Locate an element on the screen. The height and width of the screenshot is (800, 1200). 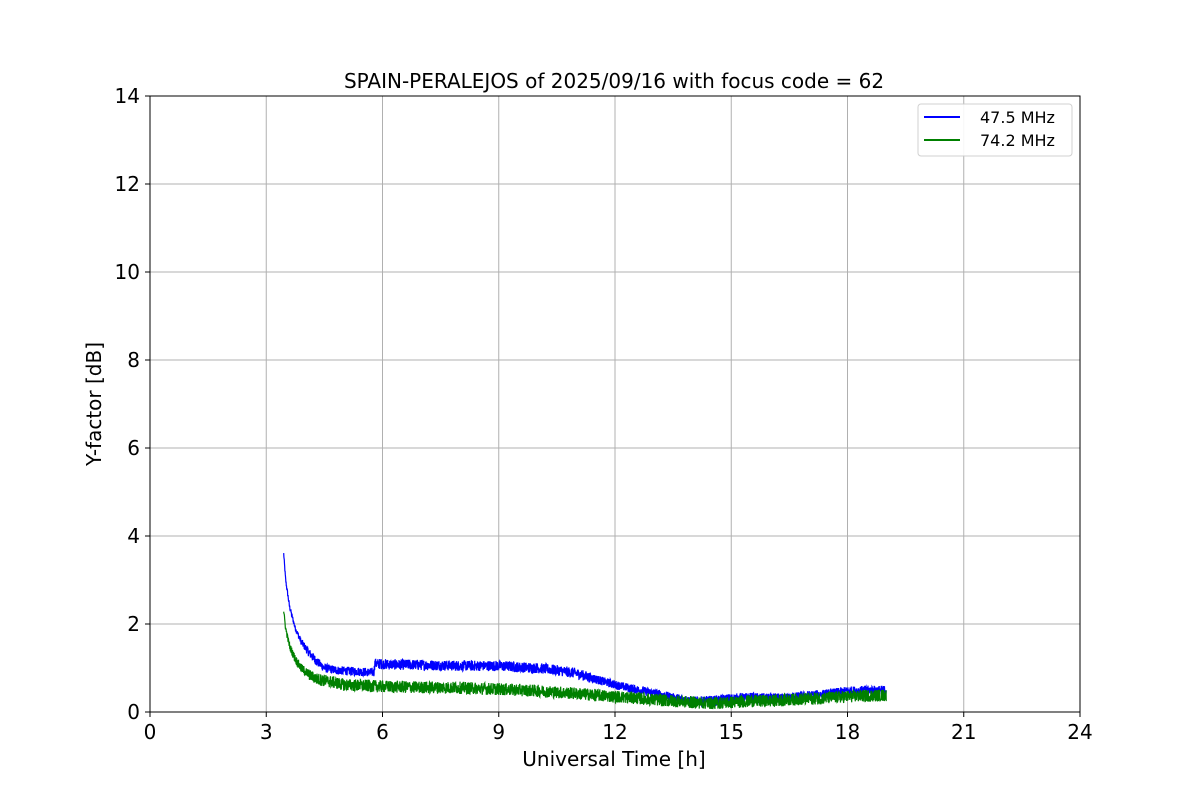
x-tick-label: 0 is located at coordinates (150, 732).